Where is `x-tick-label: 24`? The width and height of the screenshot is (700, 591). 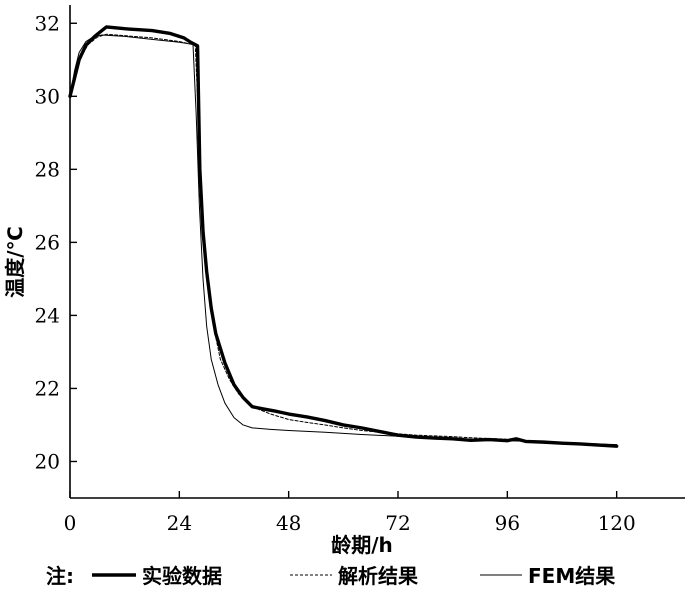
x-tick-label: 24 is located at coordinates (179, 523).